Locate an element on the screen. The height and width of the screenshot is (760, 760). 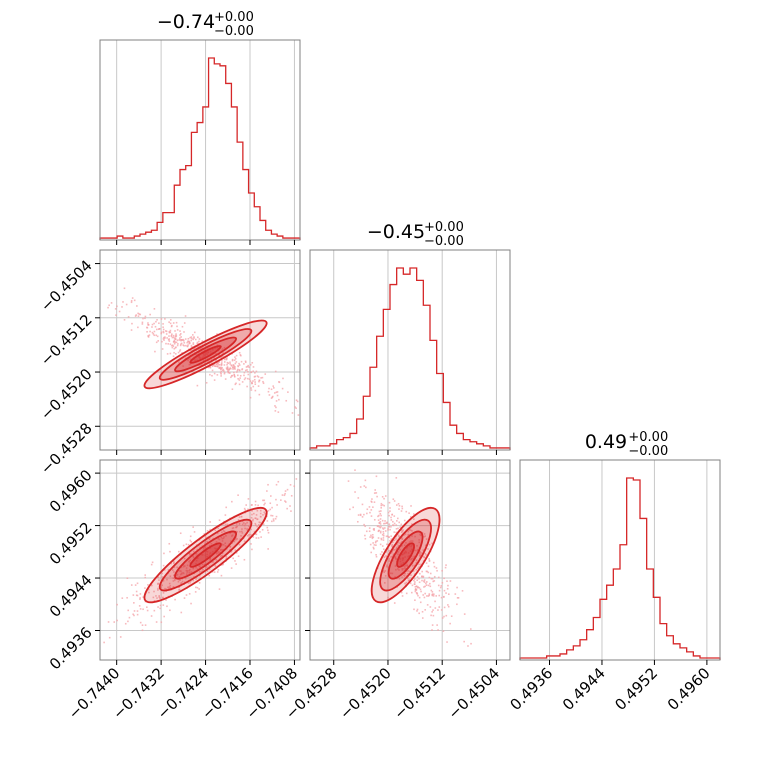
panel-1-0-frame is located at coordinates (200, 350).